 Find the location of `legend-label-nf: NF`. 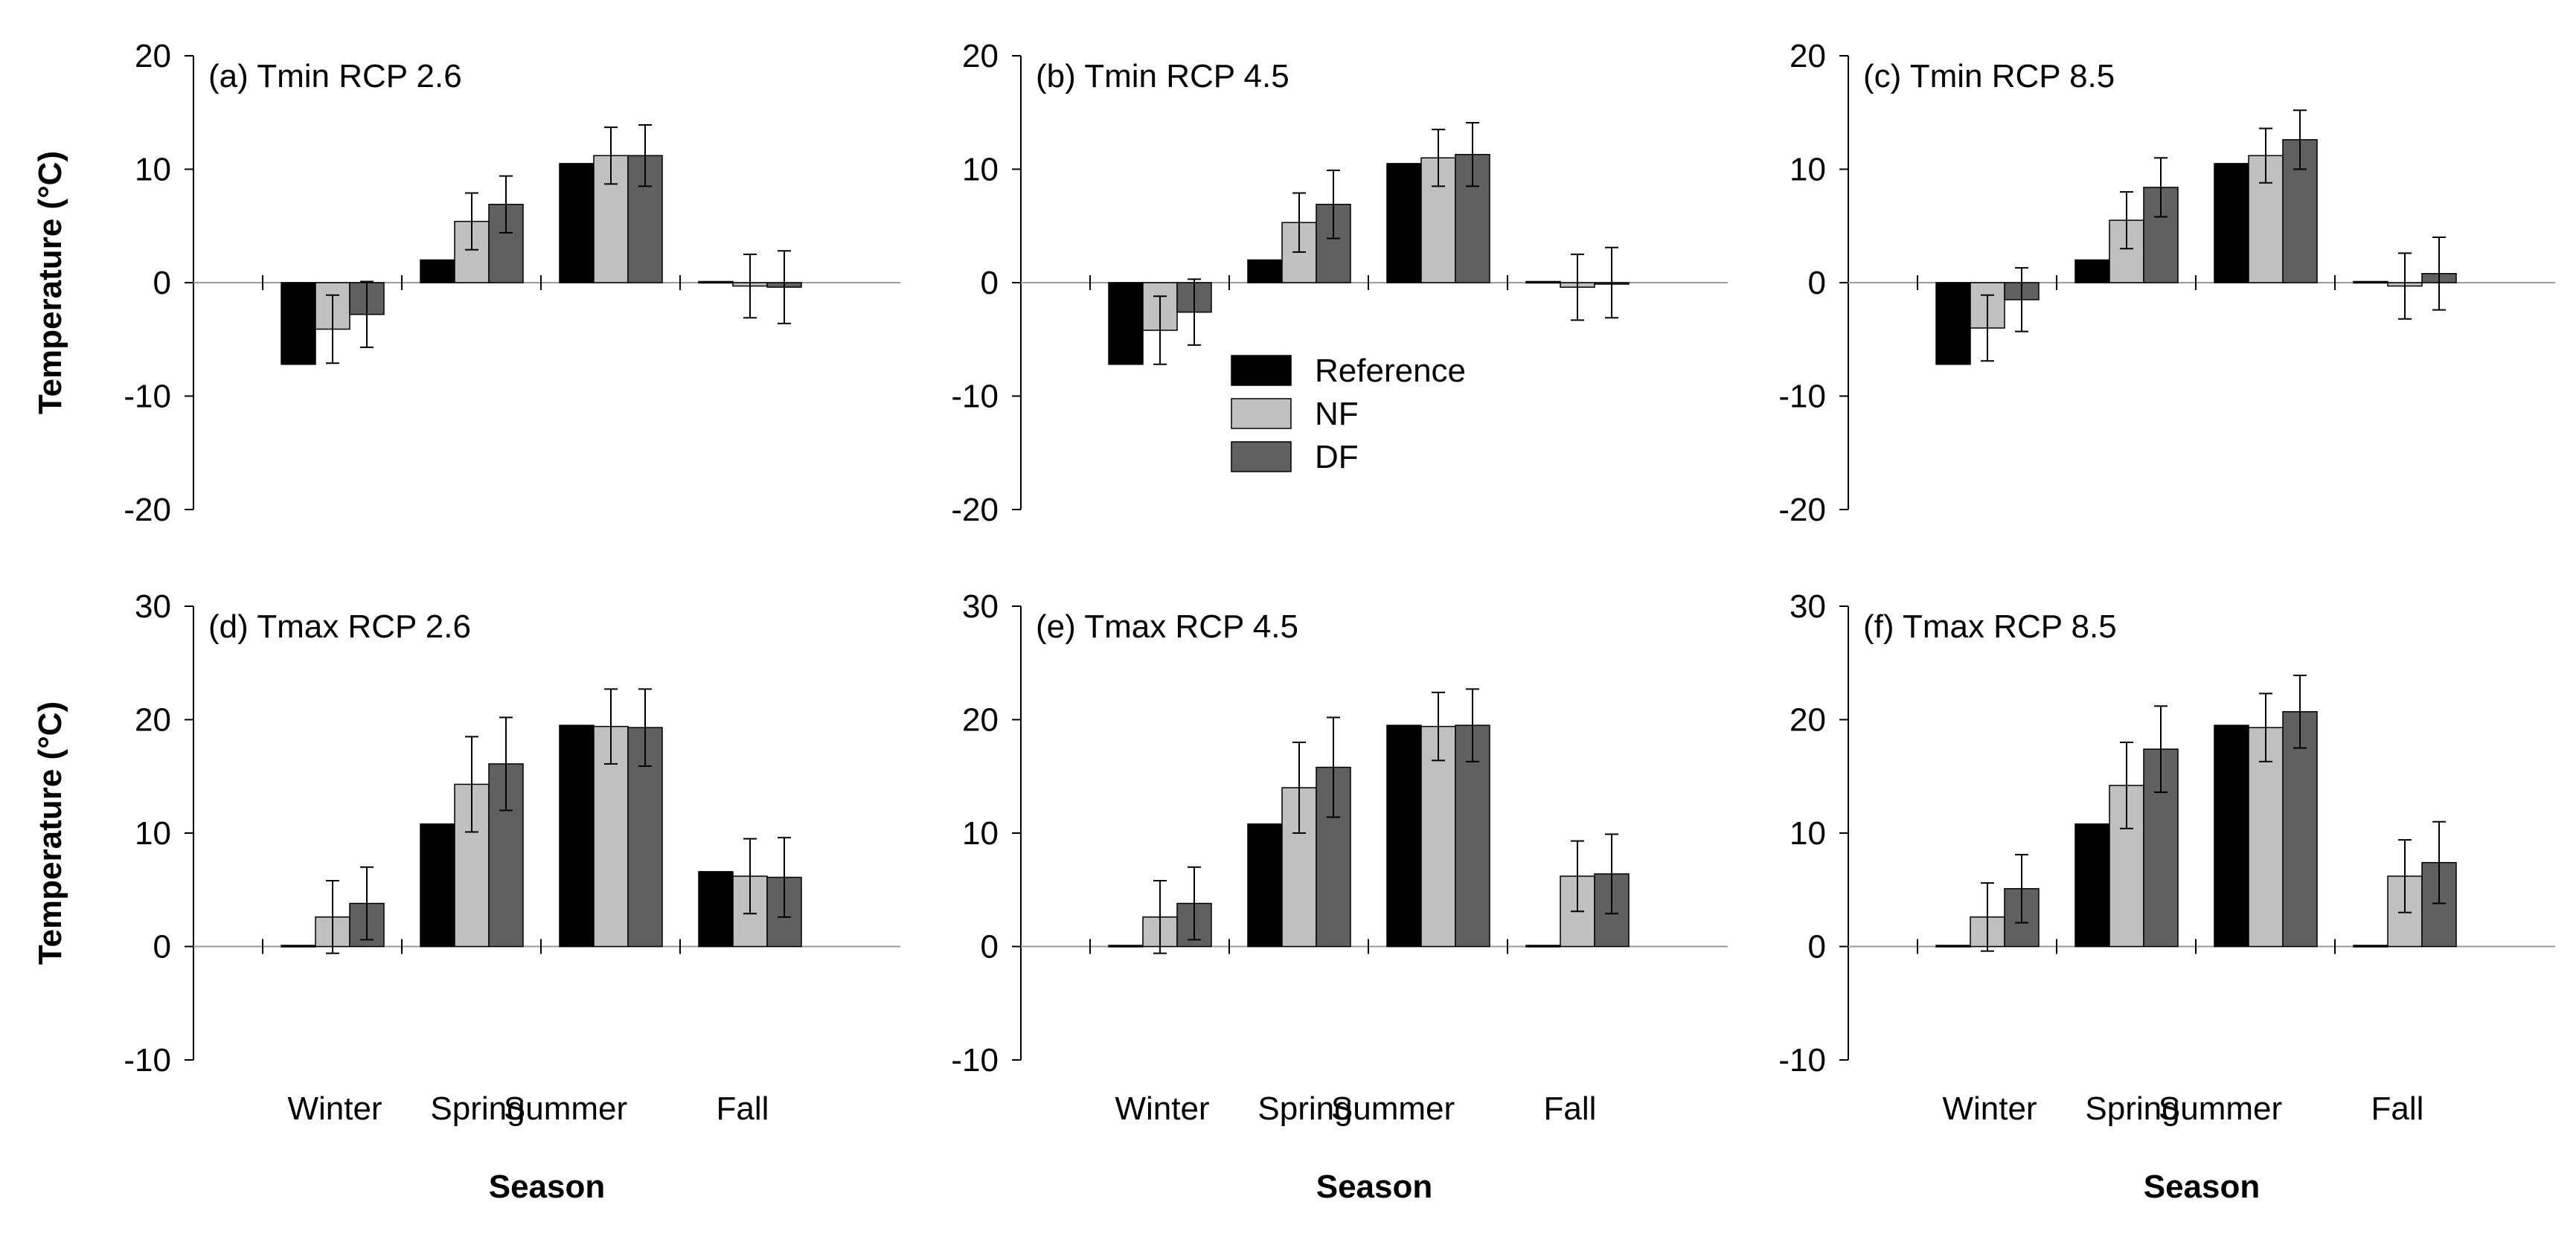

legend-label-nf: NF is located at coordinates (1337, 414).